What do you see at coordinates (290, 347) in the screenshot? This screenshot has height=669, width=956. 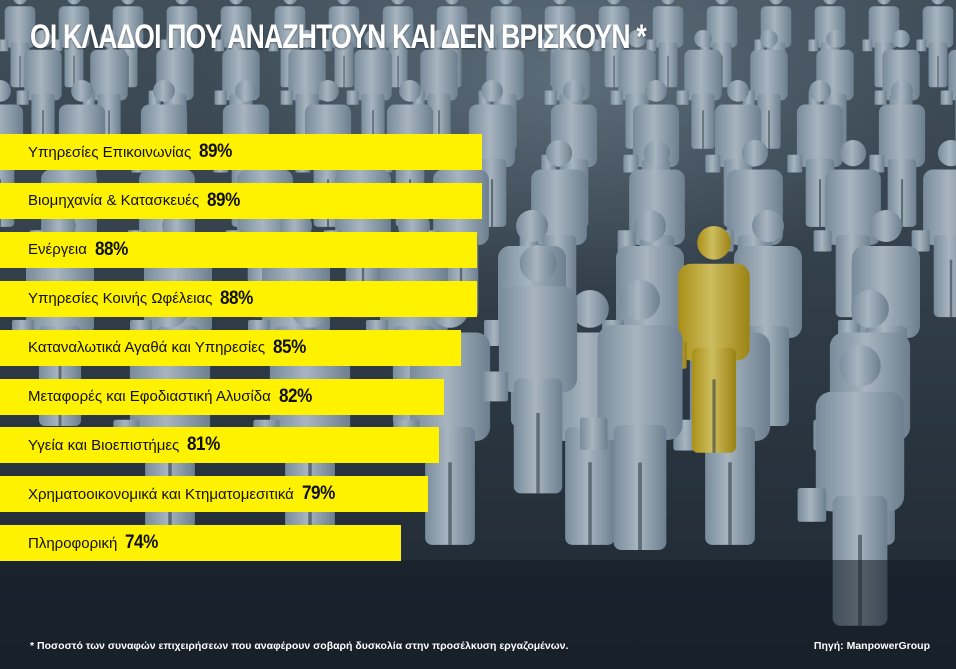 I see `bar-value-label: 85%` at bounding box center [290, 347].